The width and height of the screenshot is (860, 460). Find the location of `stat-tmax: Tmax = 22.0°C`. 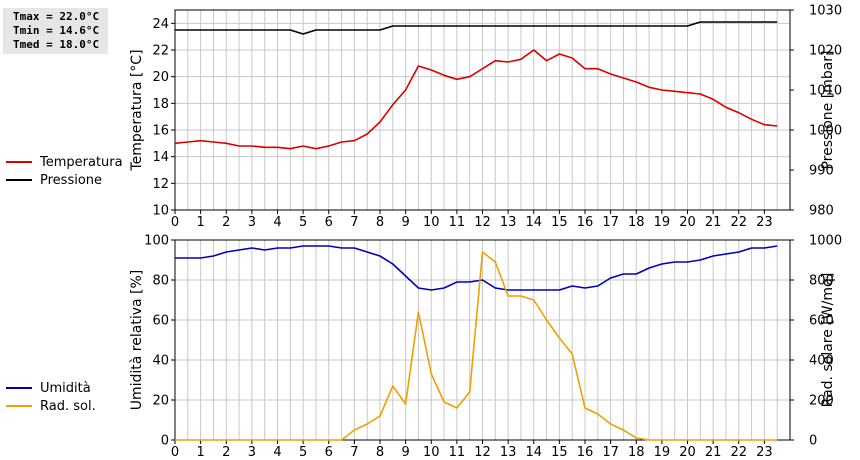

stat-tmax: Tmax = 22.0°C is located at coordinates (56, 16).